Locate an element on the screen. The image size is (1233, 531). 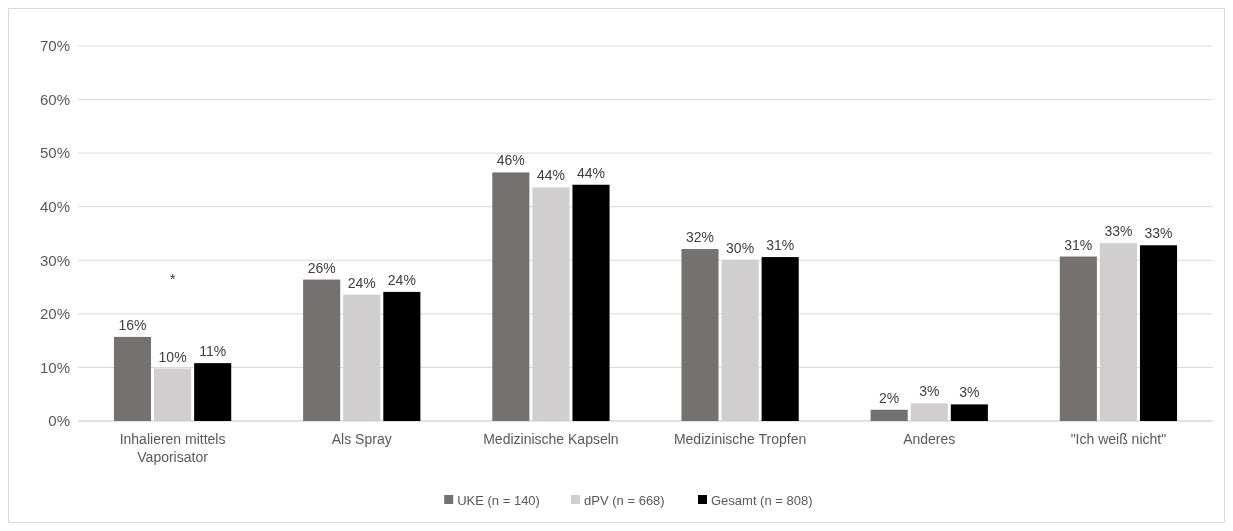
x-tick-label: Medizinische Kapseln is located at coordinates (551, 439).